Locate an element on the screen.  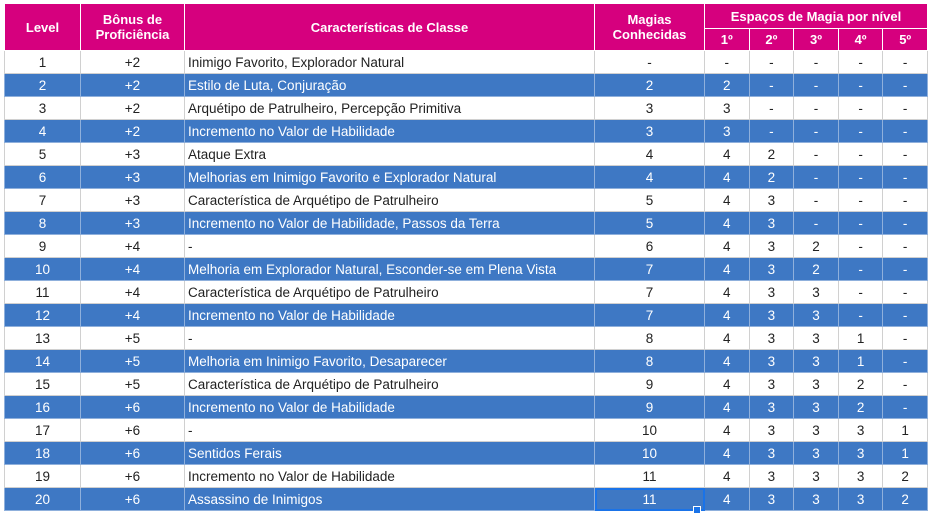
level-cell: 16 is located at coordinates (42, 407).